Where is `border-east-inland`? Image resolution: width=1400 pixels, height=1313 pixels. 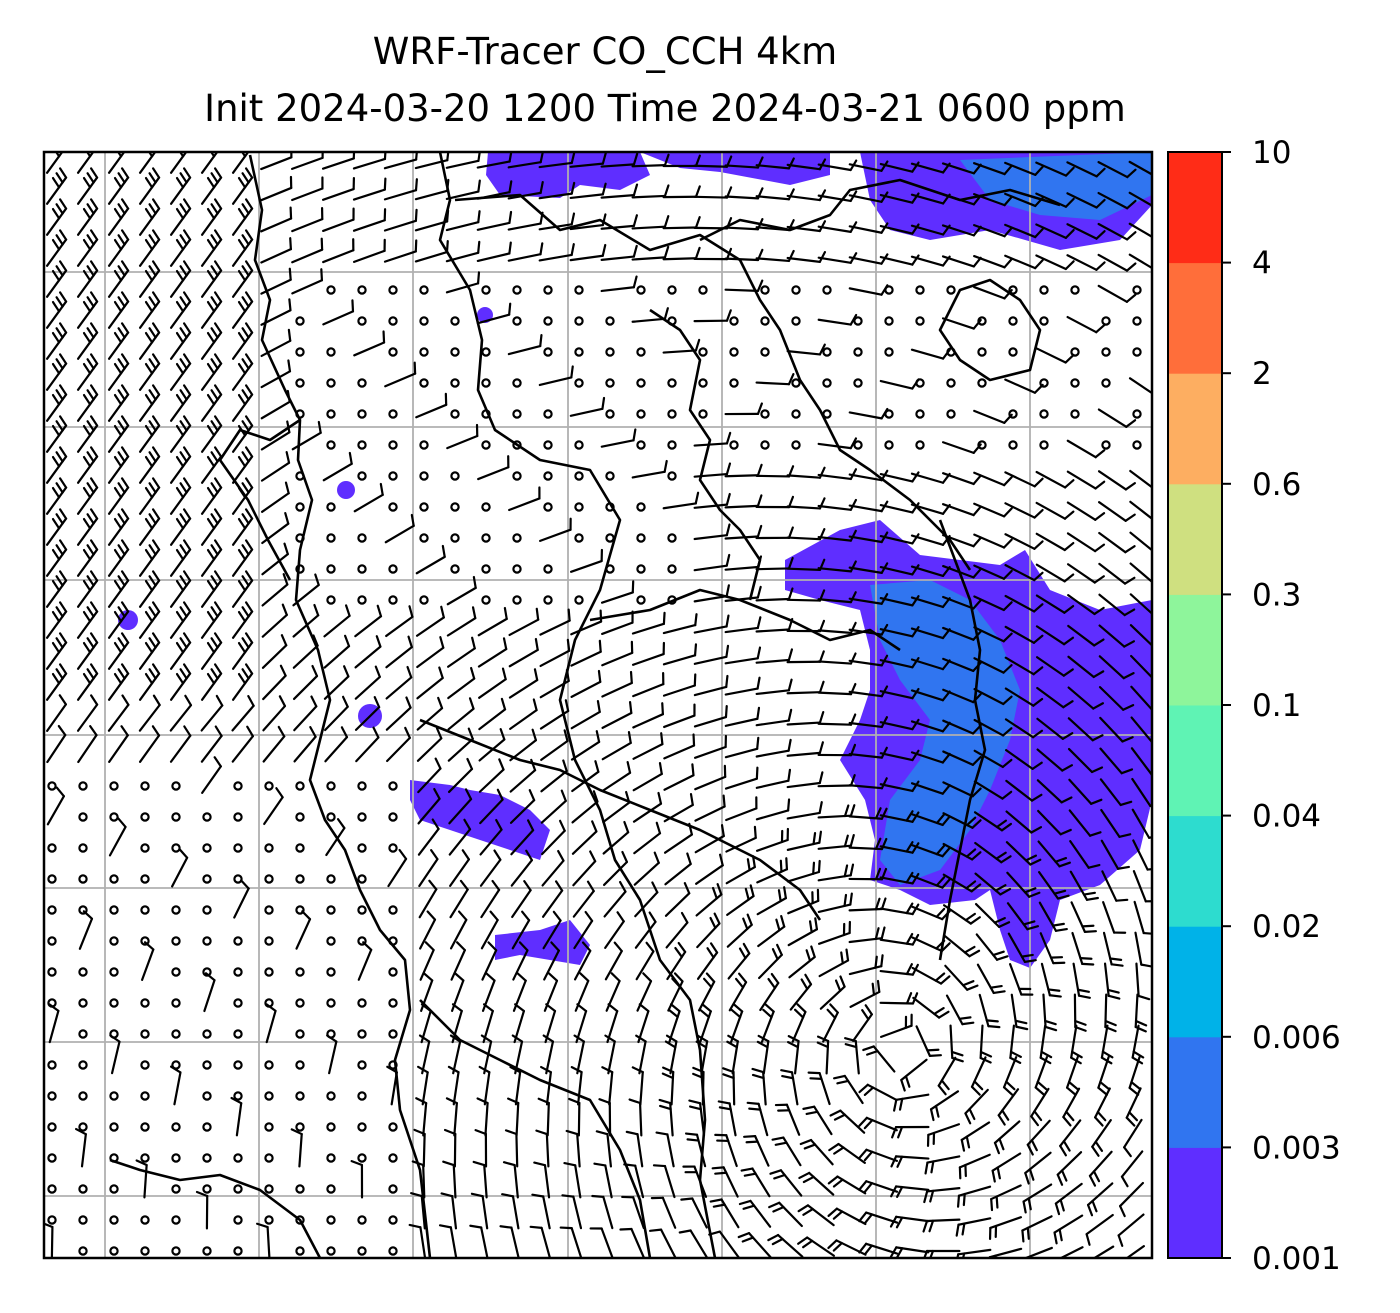 border-east-inland is located at coordinates (990, 330).